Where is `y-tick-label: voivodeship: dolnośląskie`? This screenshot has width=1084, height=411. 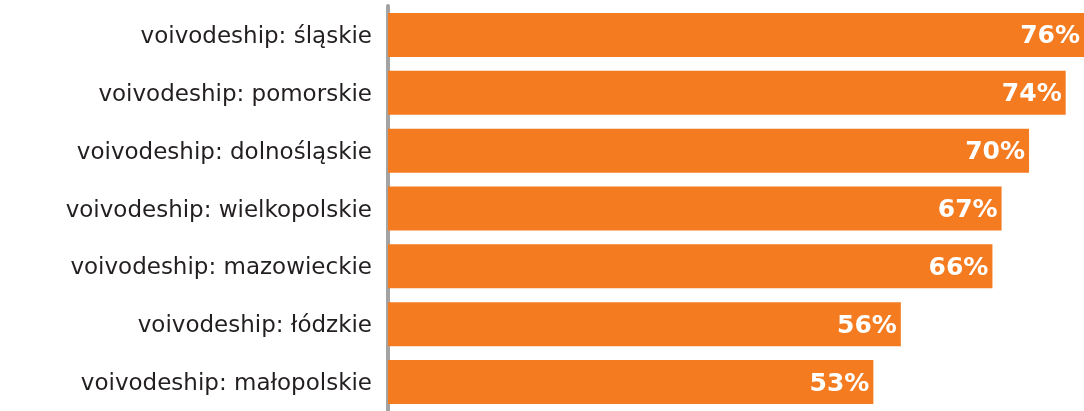 y-tick-label: voivodeship: dolnośląskie is located at coordinates (224, 150).